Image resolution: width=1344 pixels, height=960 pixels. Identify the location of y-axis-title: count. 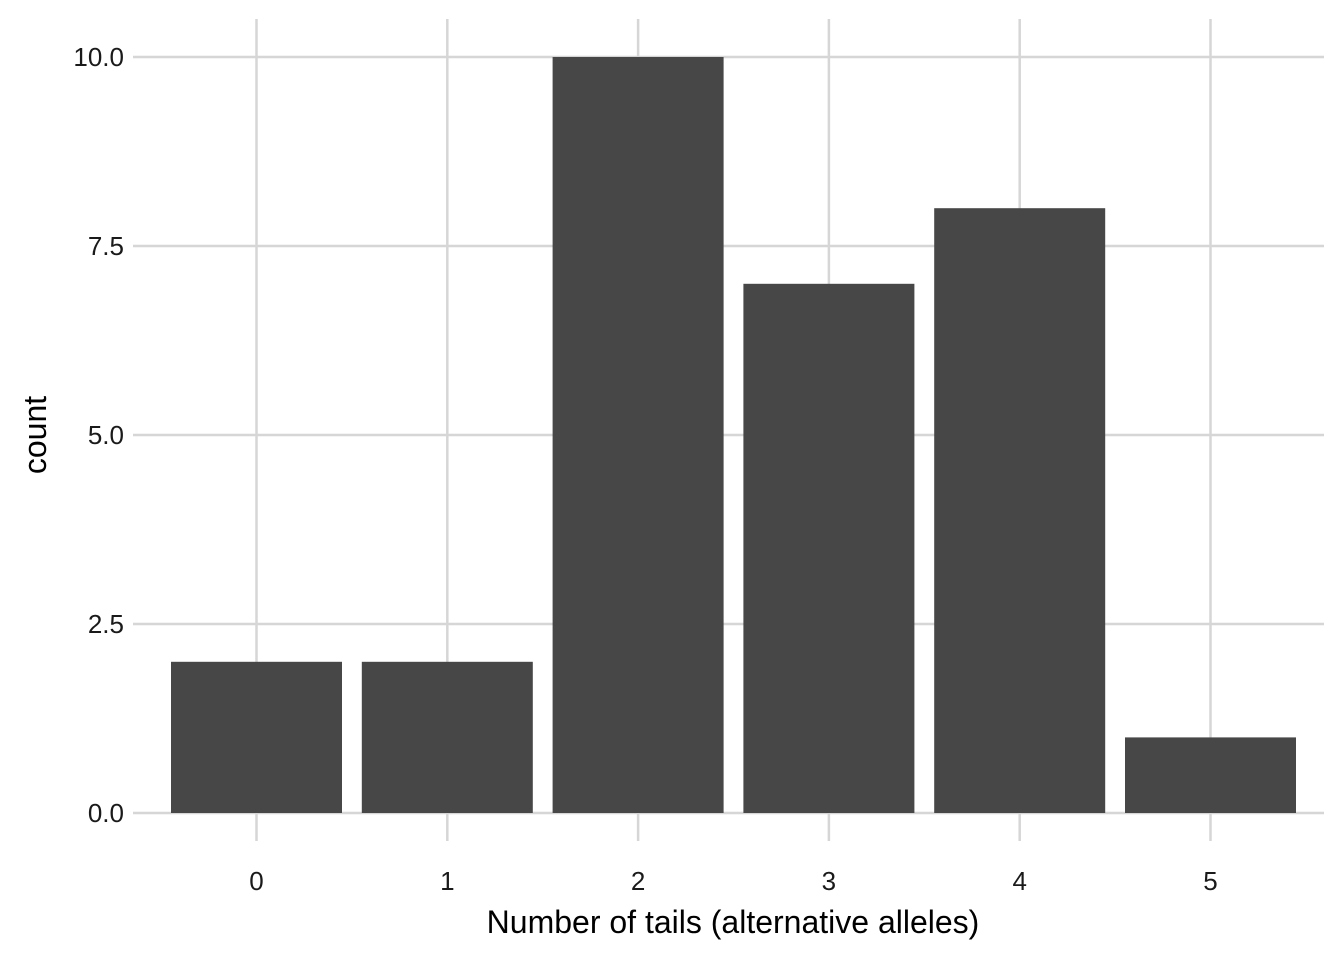
(35, 435).